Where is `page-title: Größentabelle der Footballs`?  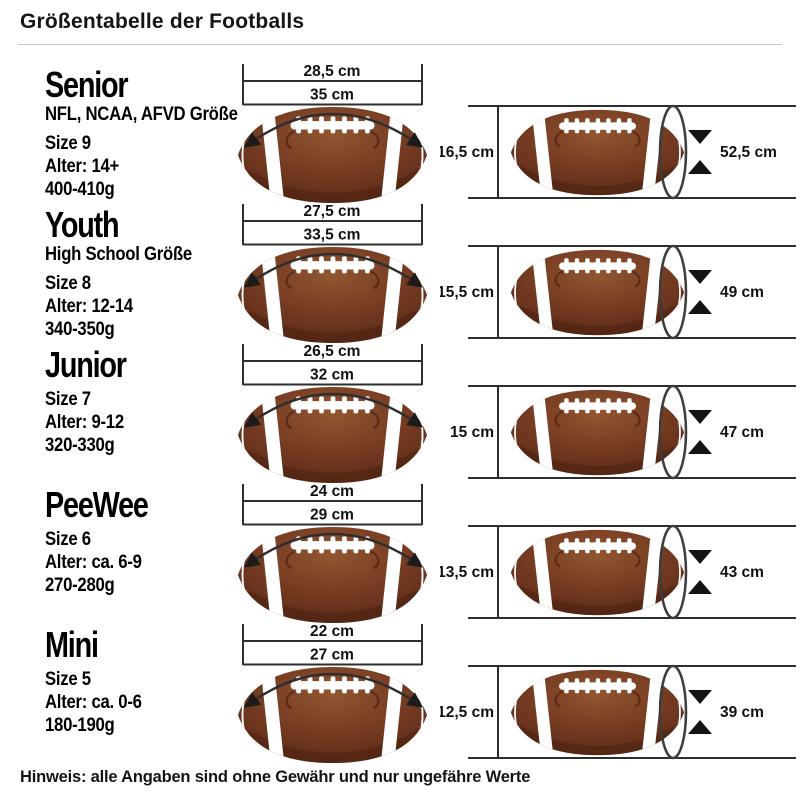 page-title: Größentabelle der Footballs is located at coordinates (162, 21).